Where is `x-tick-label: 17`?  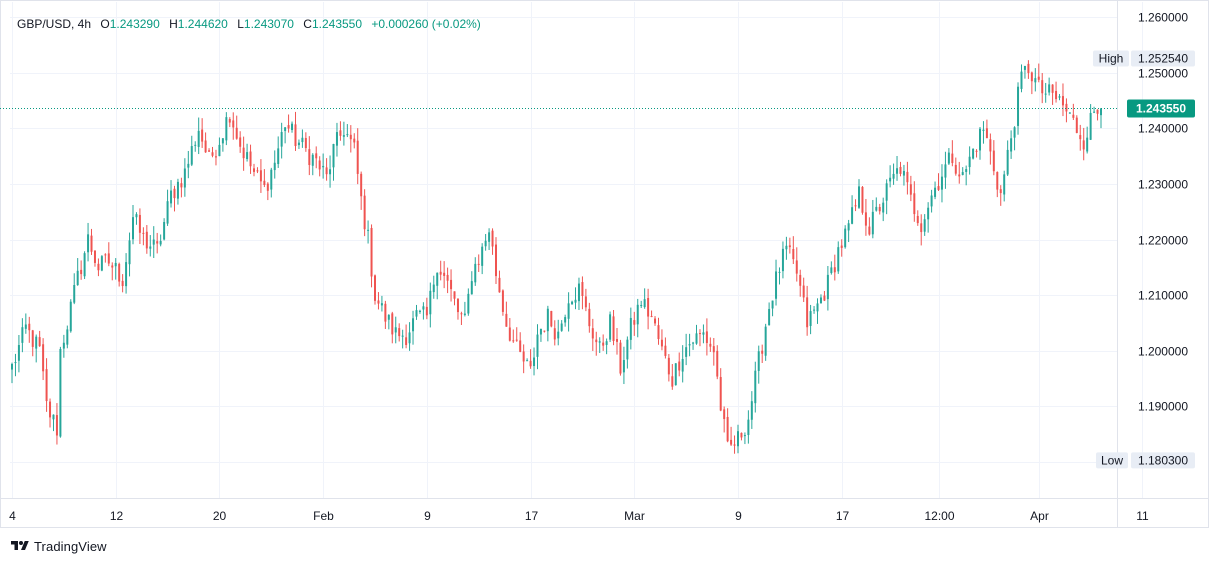 x-tick-label: 17 is located at coordinates (843, 516).